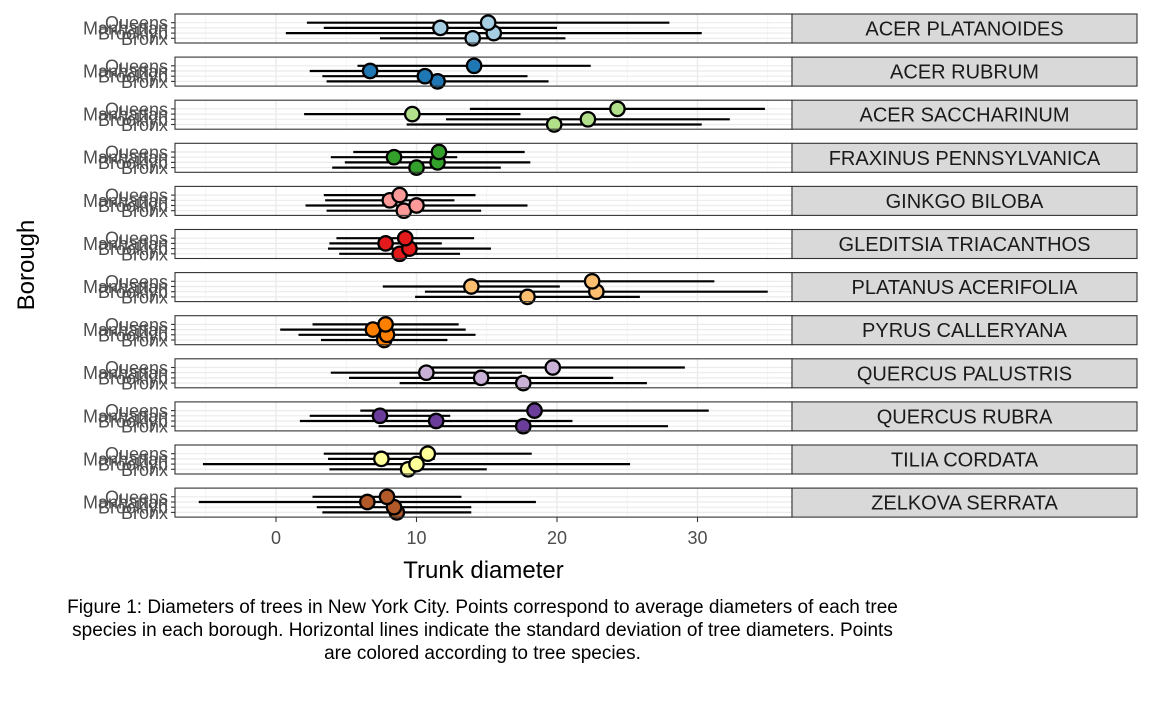 The image size is (1152, 711). I want to click on facet-label-acer-platanoides: ACER PLATANOIDES, so click(964, 30).